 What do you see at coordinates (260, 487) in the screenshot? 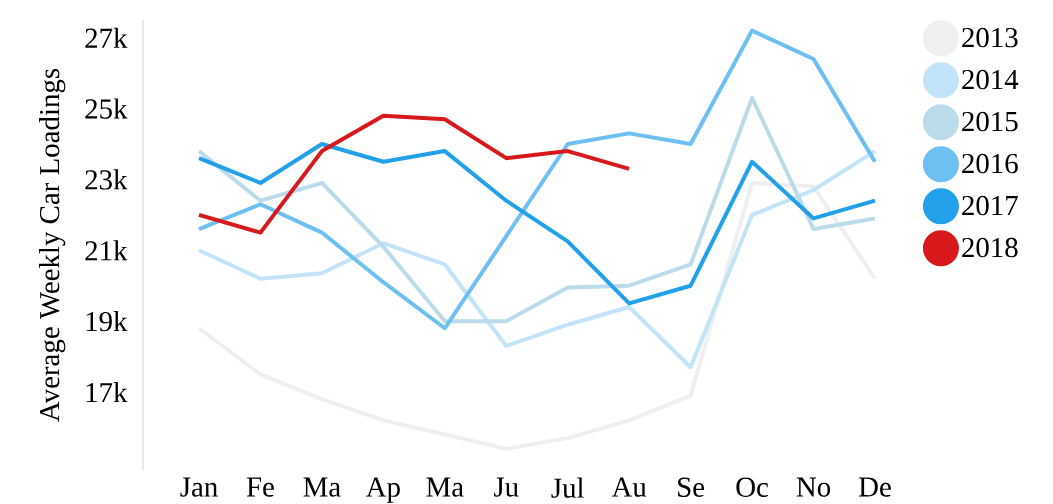
I see `x-tick-label: Fe` at bounding box center [260, 487].